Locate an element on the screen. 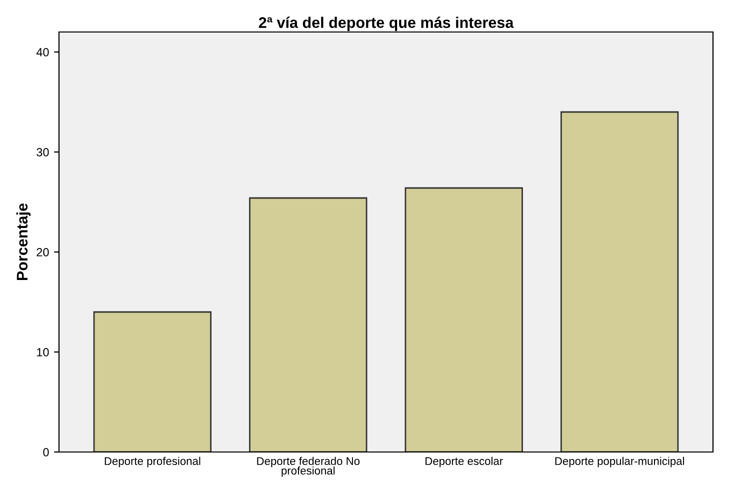 The height and width of the screenshot is (485, 753). y-tick-label: 40 is located at coordinates (42, 52).